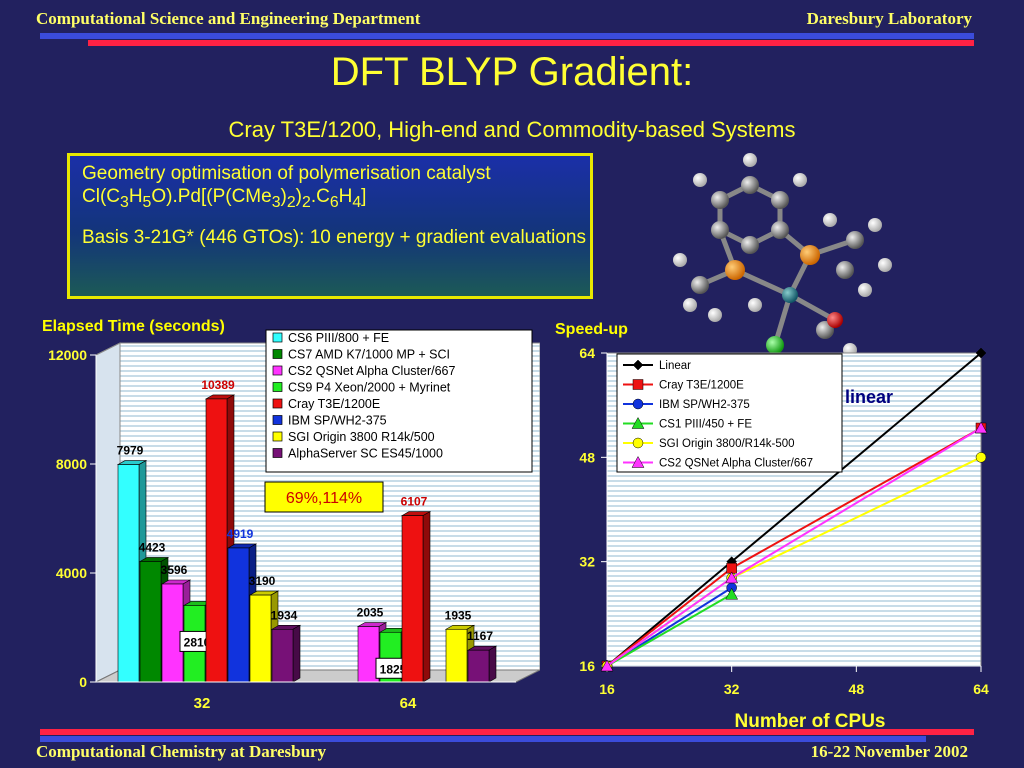 Image resolution: width=1024 pixels, height=768 pixels. What do you see at coordinates (981, 689) in the screenshot?
I see `line-x-tick-label: 64` at bounding box center [981, 689].